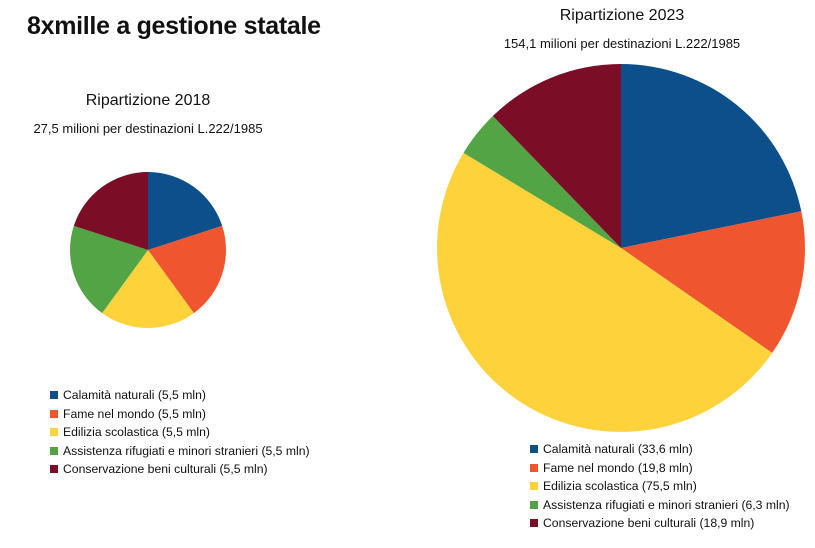 This screenshot has height=548, width=815. Describe the element at coordinates (649, 523) in the screenshot. I see `legend-label: Conservazione beni culturali (18,9 mln)` at that location.